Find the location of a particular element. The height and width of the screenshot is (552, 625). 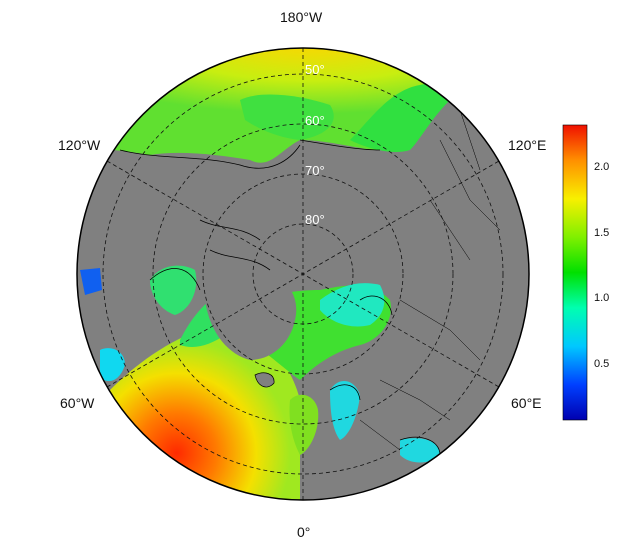

colorbar-tick-1-0: 1.0 is located at coordinates (602, 298).